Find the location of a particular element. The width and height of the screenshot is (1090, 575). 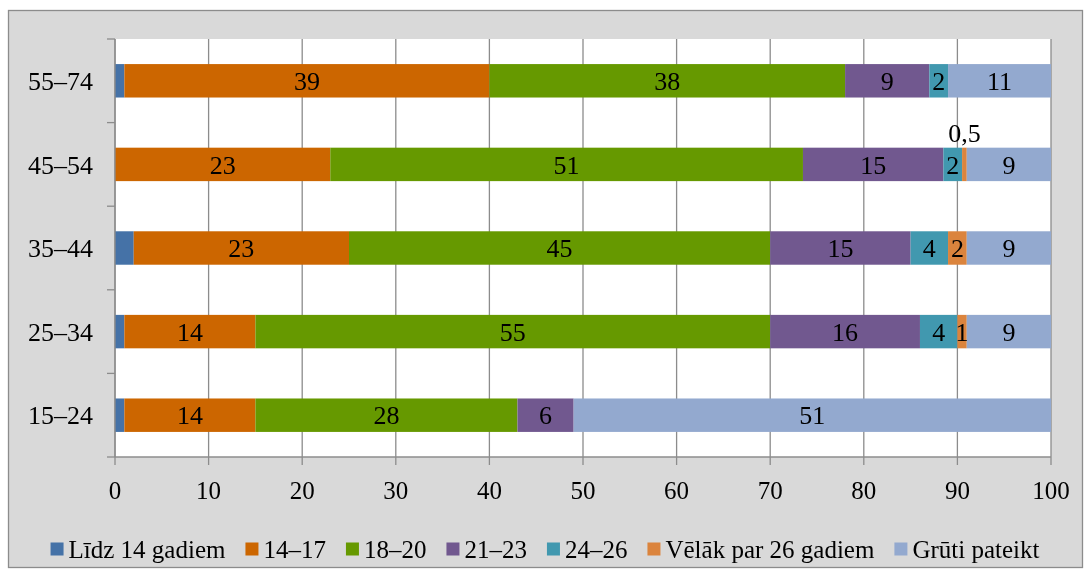

legend-label: Grūti pateikt is located at coordinates (976, 549).